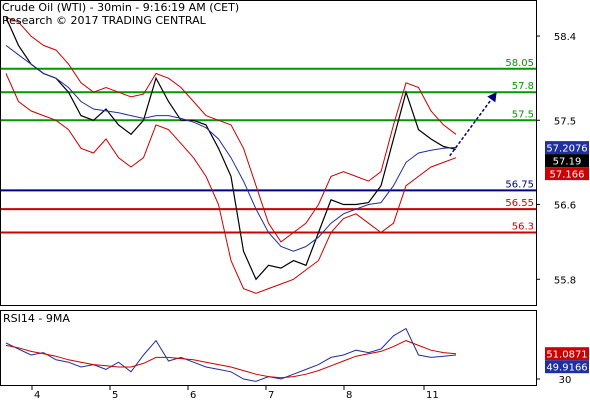 The height and width of the screenshot is (404, 590). I want to click on main-y-axis: 55.8 56.6 57.5 58.4, so click(556, 159).